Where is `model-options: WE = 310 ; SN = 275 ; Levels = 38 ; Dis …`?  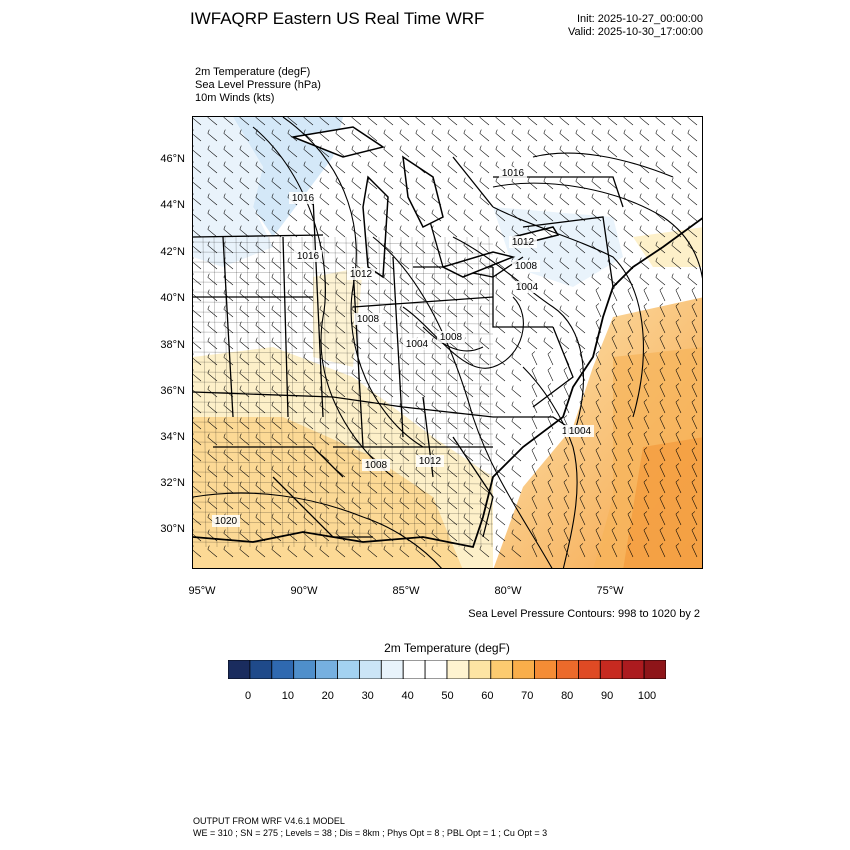 model-options: WE = 310 ; SN = 275 ; Levels = 38 ; Dis … is located at coordinates (370, 833).